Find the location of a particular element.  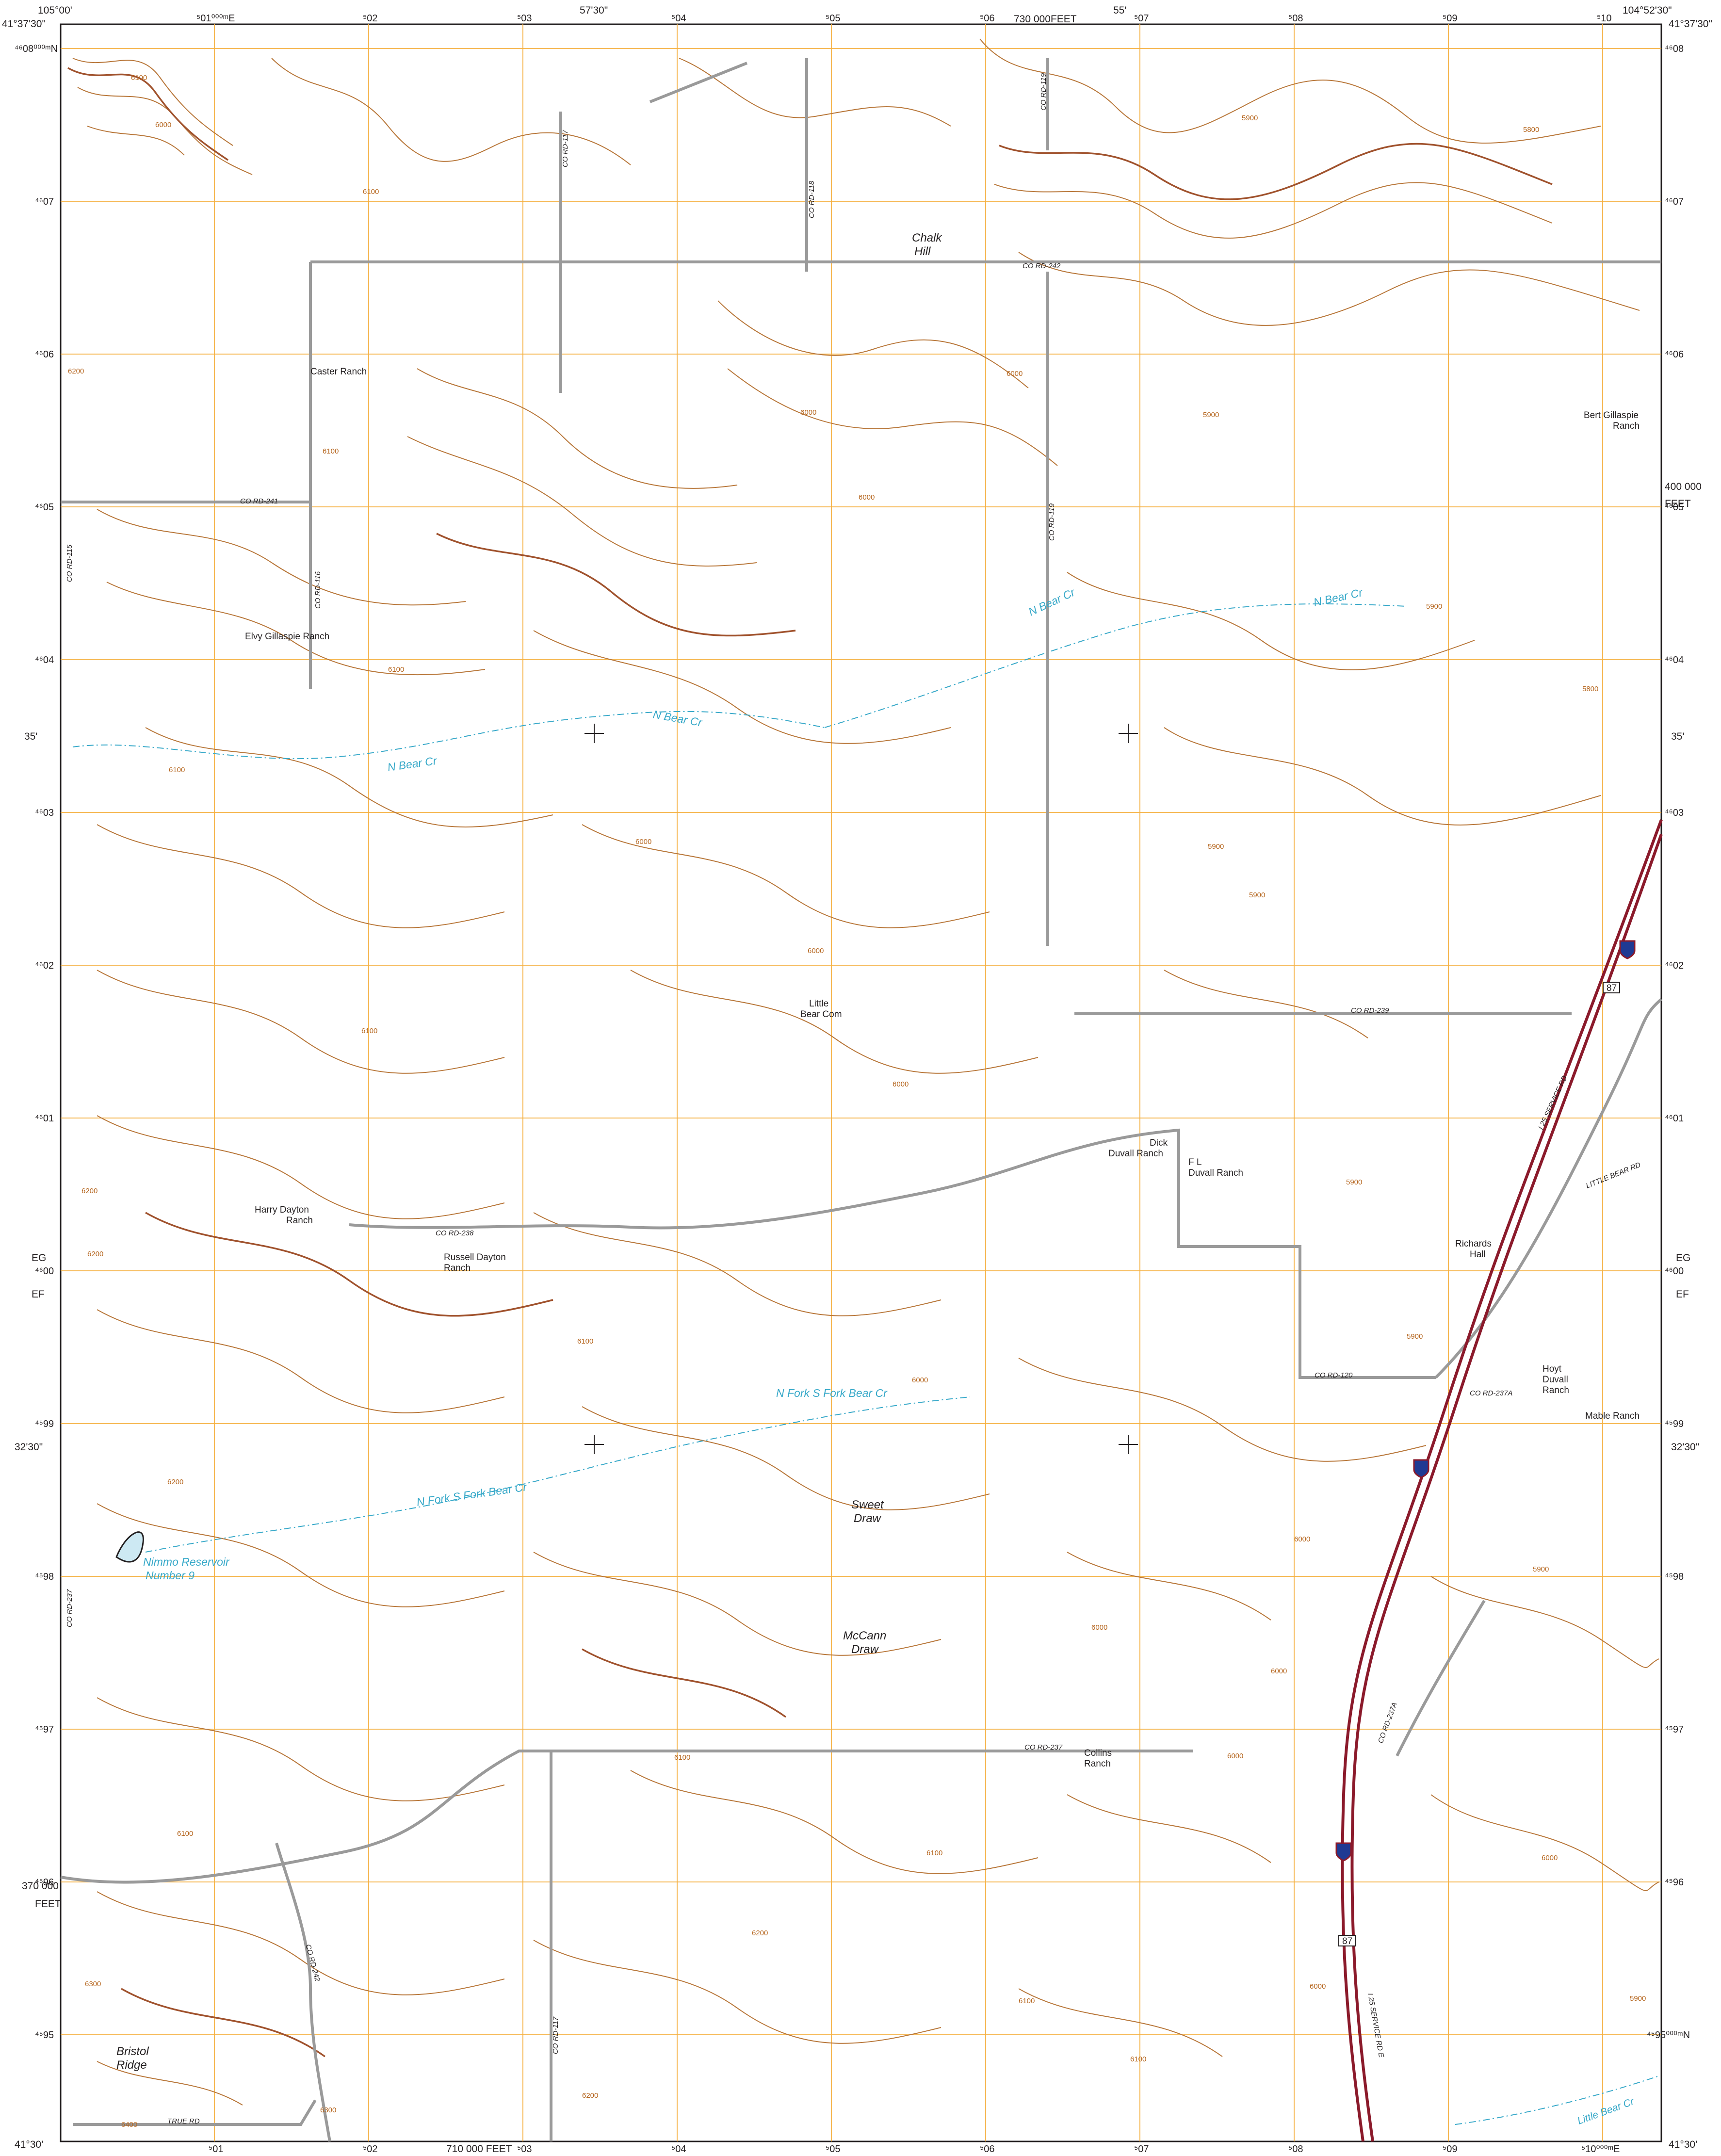

collins-ranch-label: Collins Ranch is located at coordinates (1098, 1758).